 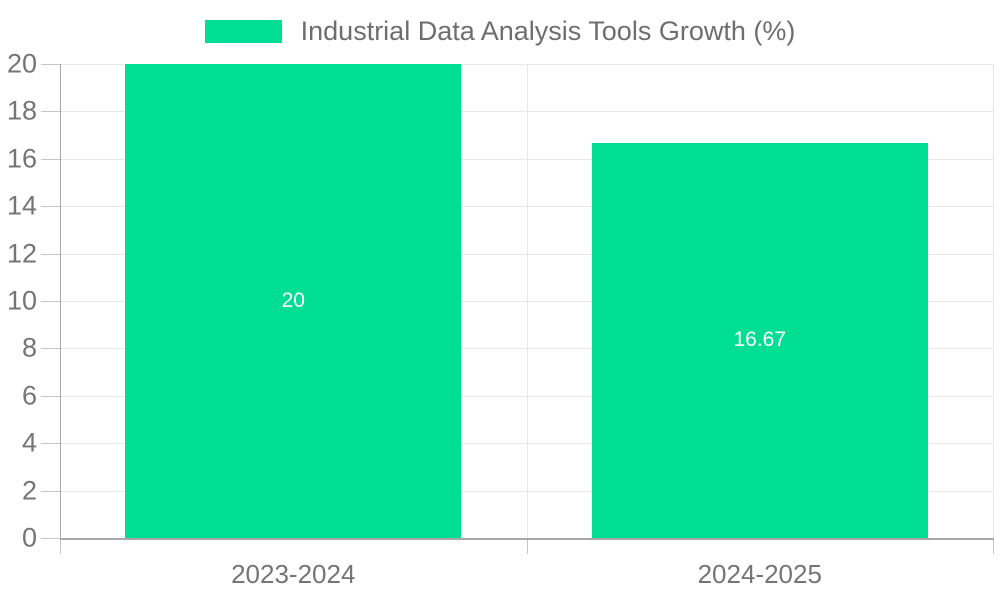 I want to click on y-tick-label: 14, so click(x=21, y=205).